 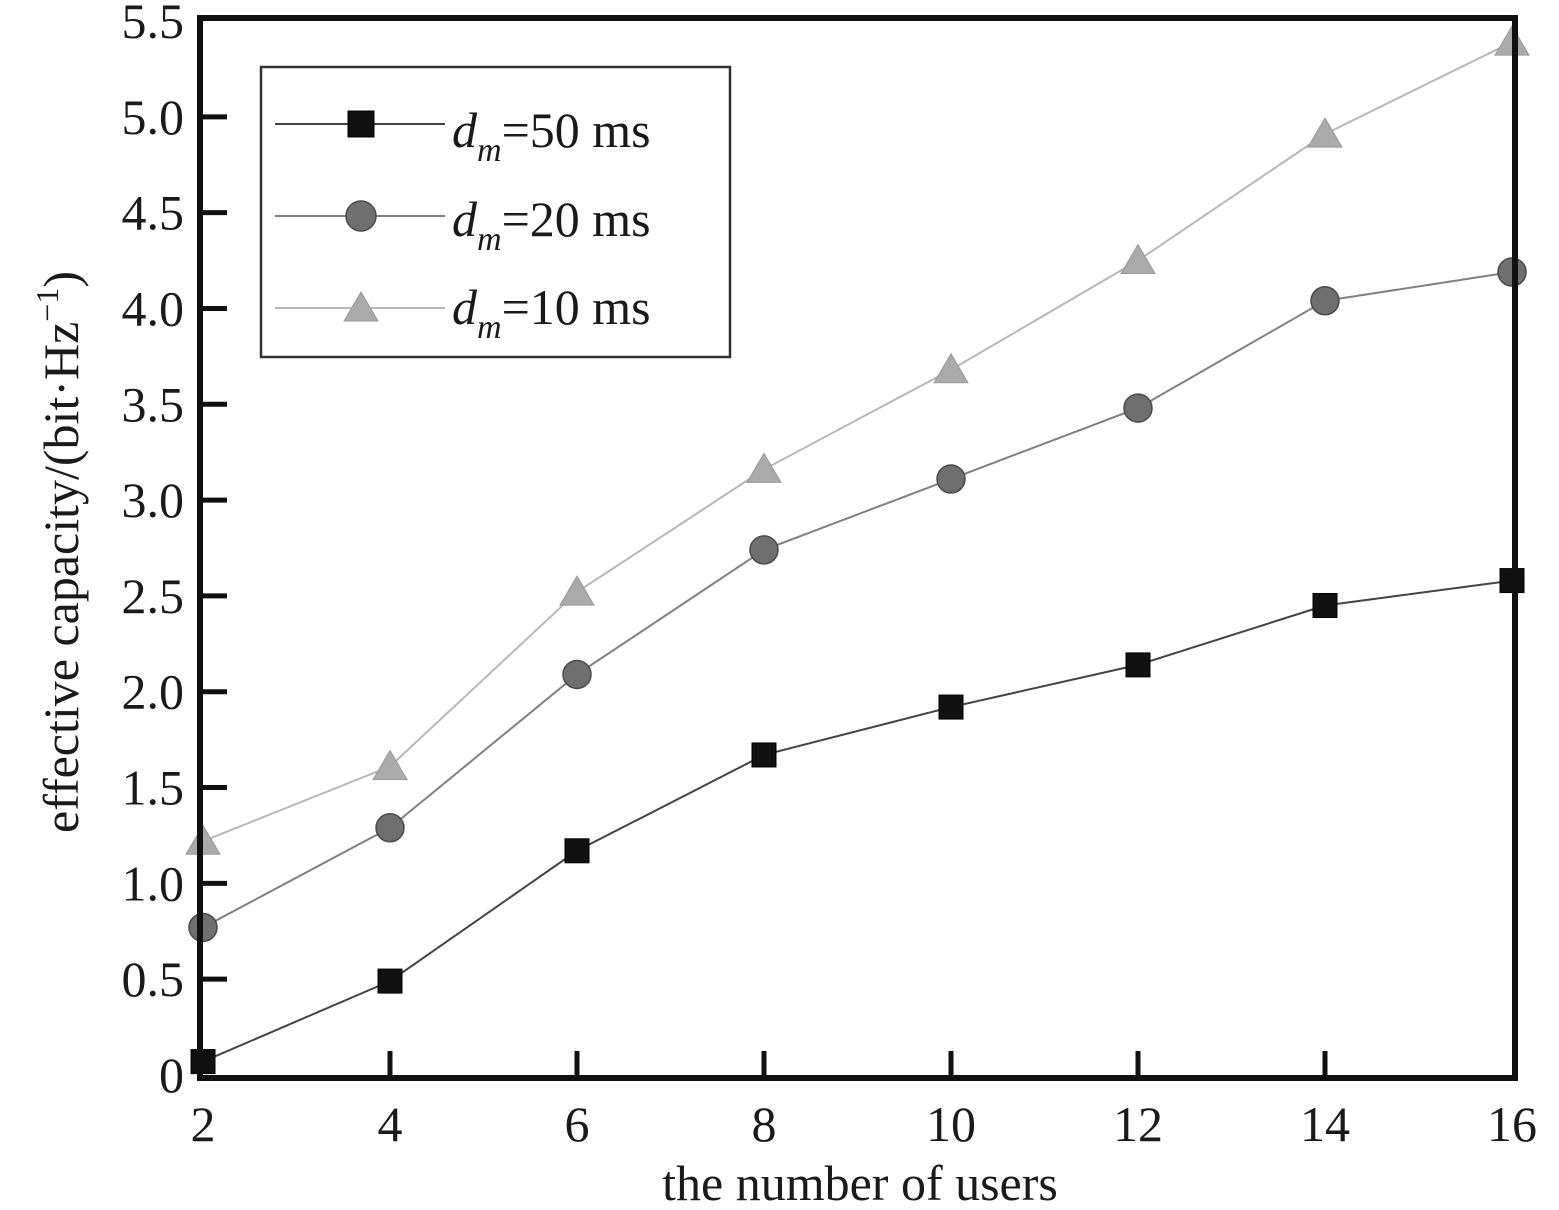 What do you see at coordinates (153, 500) in the screenshot?
I see `y-tick-label: 3.0` at bounding box center [153, 500].